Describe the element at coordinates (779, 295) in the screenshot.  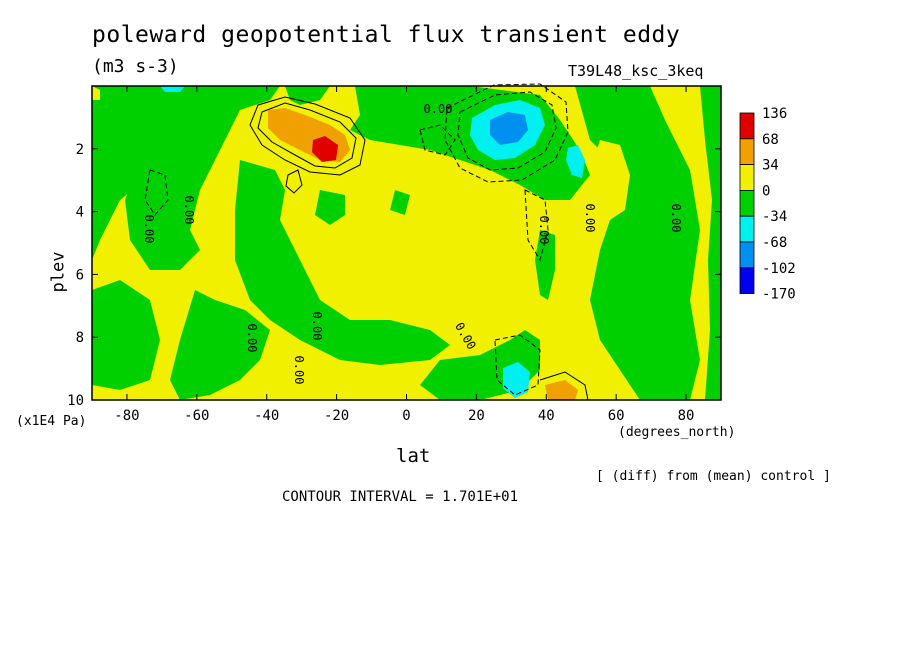
I see `legend-label: -170` at that location.